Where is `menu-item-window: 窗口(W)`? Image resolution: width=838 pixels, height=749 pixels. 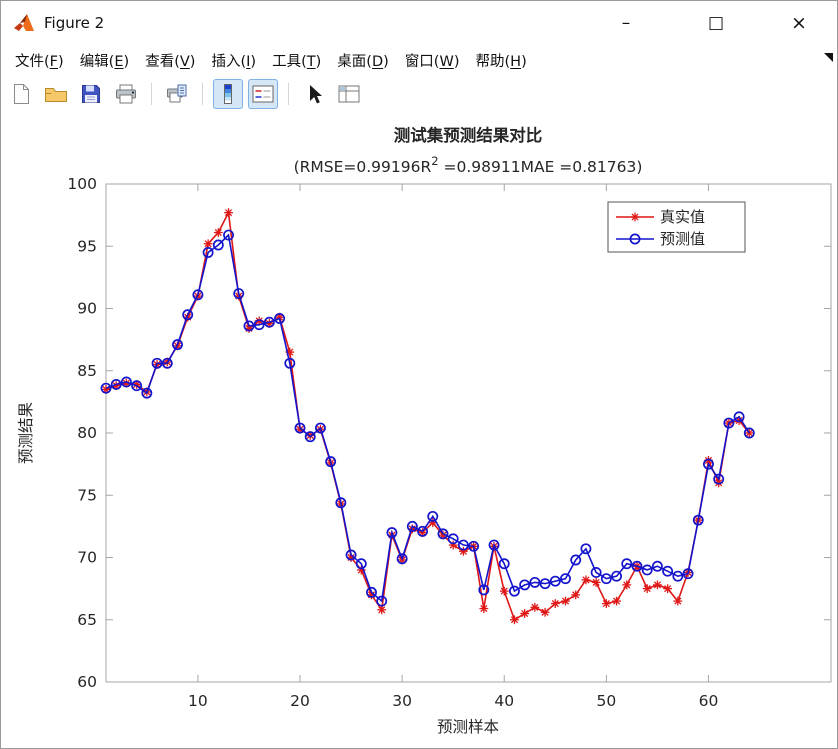 menu-item-window: 窗口(W) is located at coordinates (432, 61).